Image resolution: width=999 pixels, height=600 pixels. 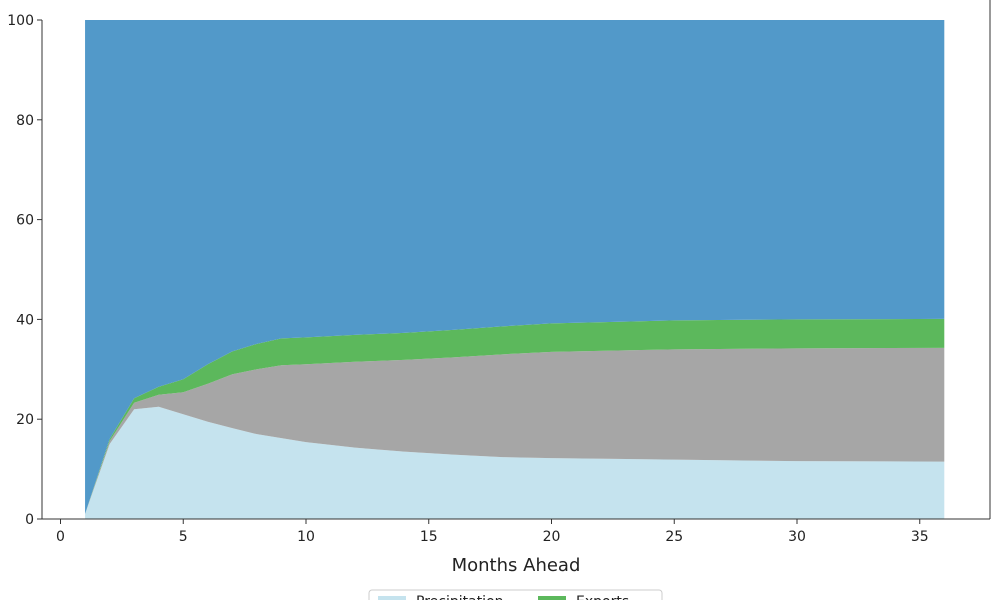 What do you see at coordinates (392, 598) in the screenshot?
I see `legend-swatch-precipitation` at bounding box center [392, 598].